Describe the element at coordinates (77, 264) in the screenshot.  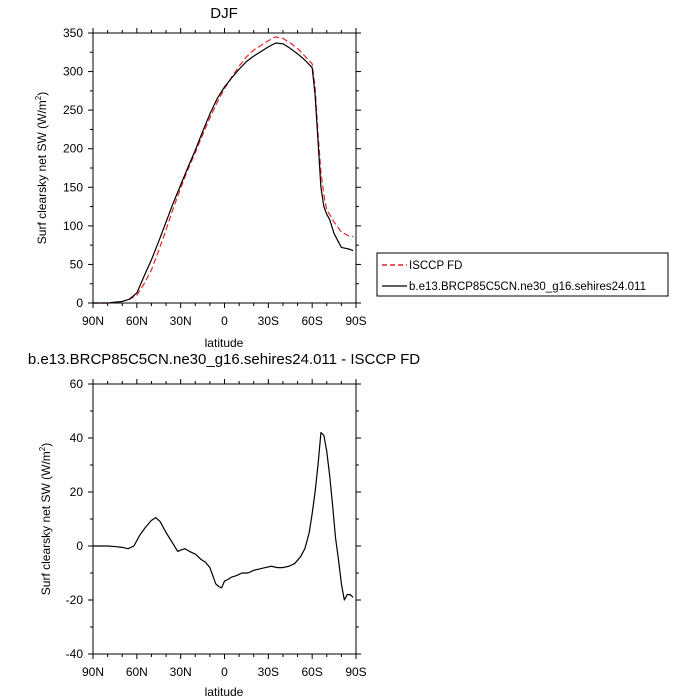
I see `top-y-tick-label: 50` at that location.